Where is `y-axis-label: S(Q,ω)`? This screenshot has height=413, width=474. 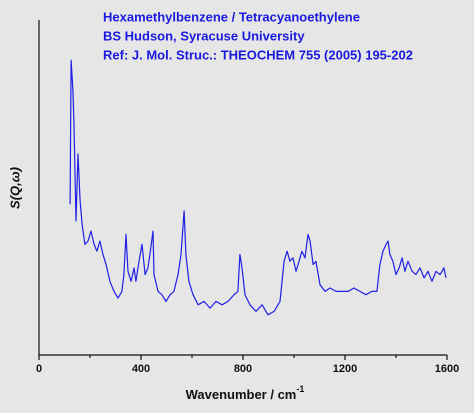
y-axis-label: S(Q,ω) is located at coordinates (14, 188).